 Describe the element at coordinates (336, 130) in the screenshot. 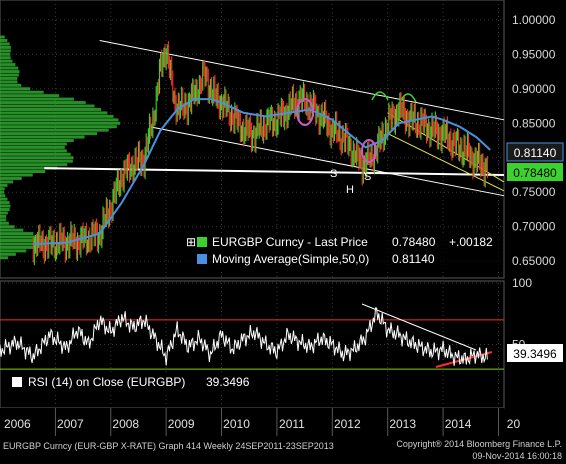

I see `highlight-ellipses` at that location.